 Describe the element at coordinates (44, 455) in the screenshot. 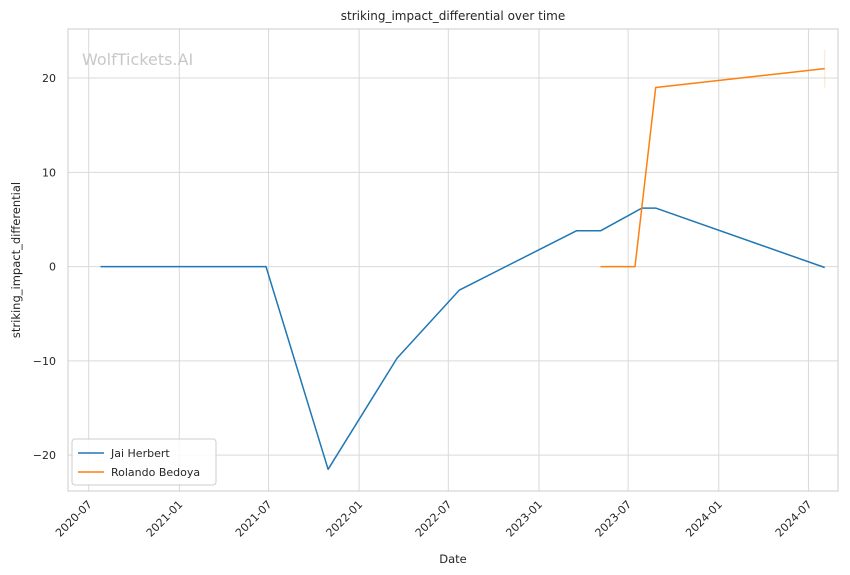

I see `y-tick-label: −20` at that location.